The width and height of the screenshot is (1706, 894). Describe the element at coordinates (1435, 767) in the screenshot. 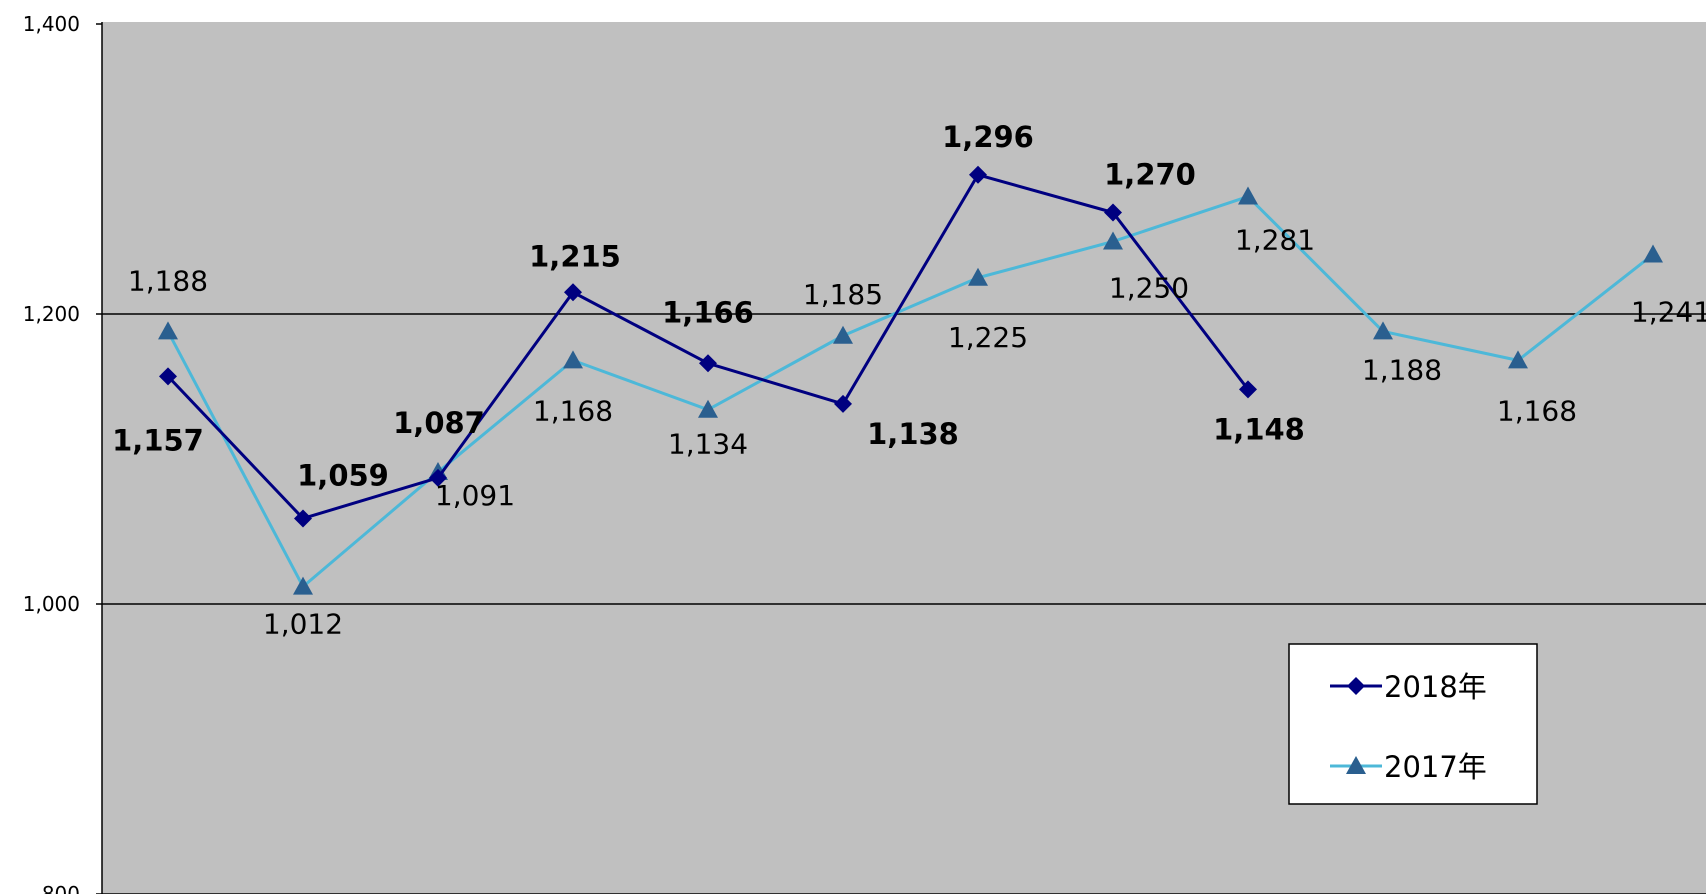

I see `legend-label-2017: 2017年` at that location.